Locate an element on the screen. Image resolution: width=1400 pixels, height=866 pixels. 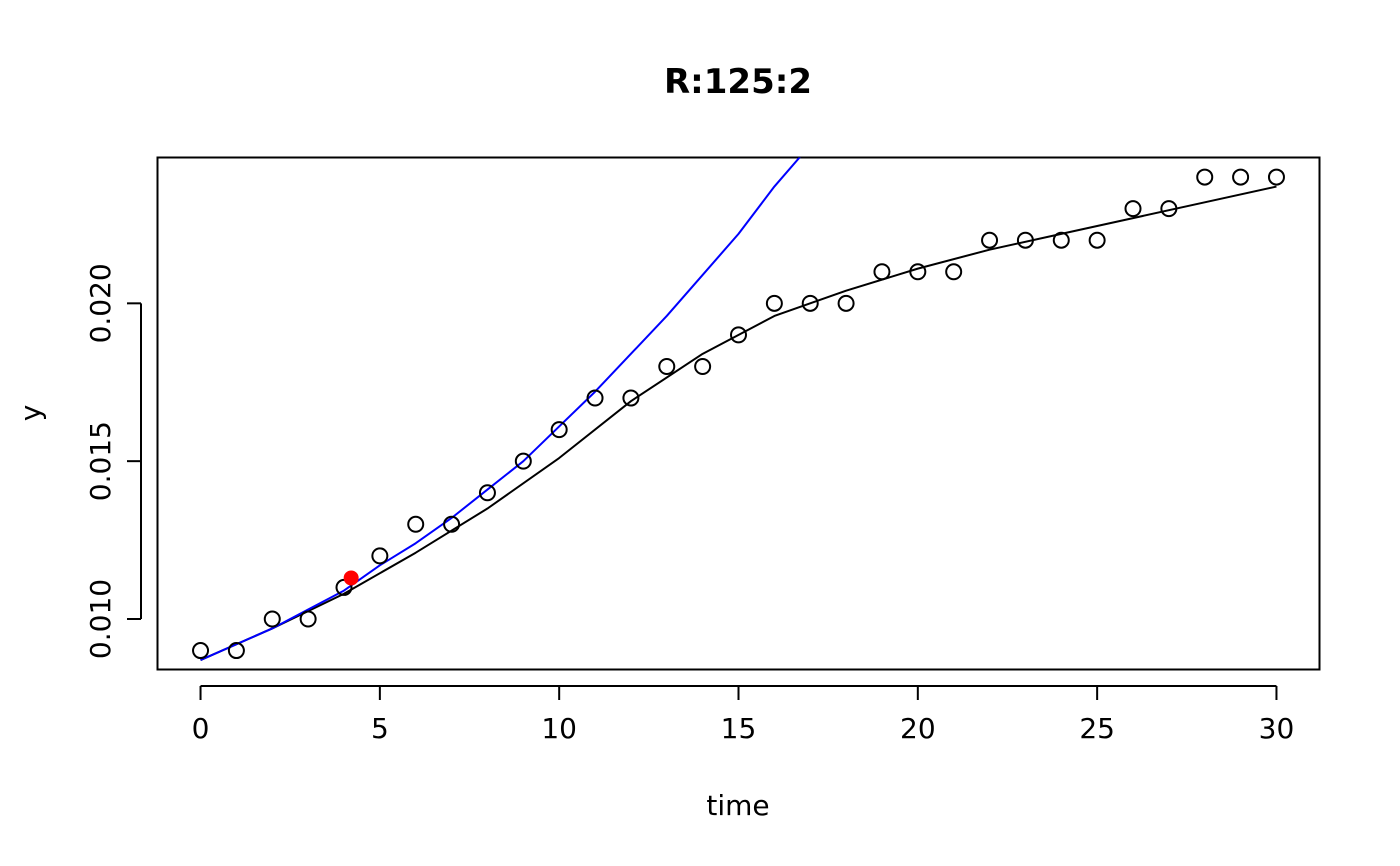
x-axis-label: time is located at coordinates (737, 805).